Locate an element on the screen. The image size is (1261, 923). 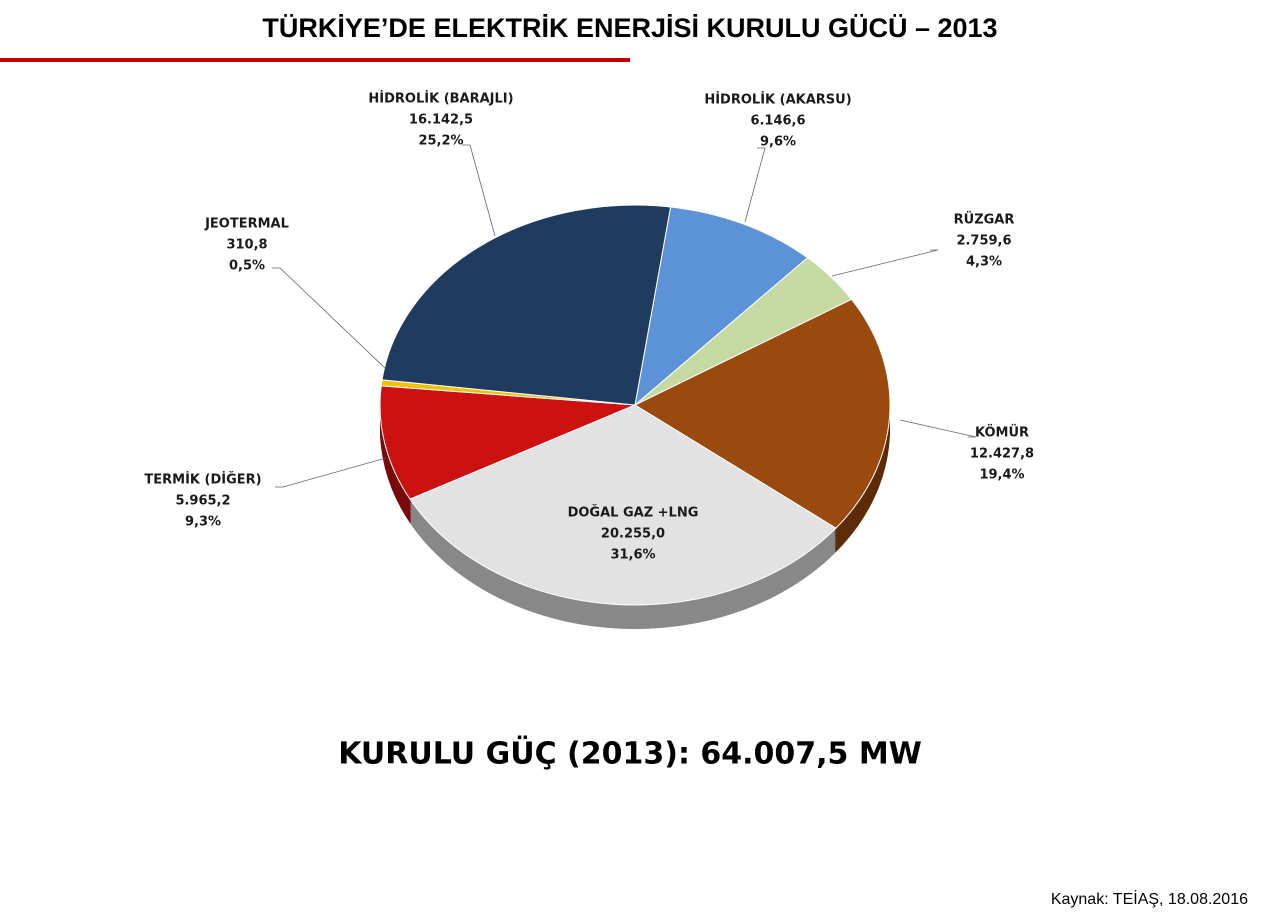
slice-label: HİDROLİK (AKARSU) is located at coordinates (777, 100).